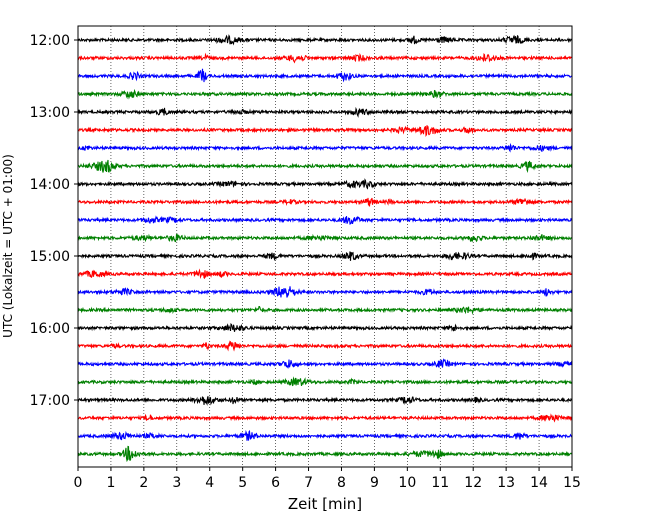 This screenshot has height=520, width=650. I want to click on x-tick-label: 9, so click(374, 483).